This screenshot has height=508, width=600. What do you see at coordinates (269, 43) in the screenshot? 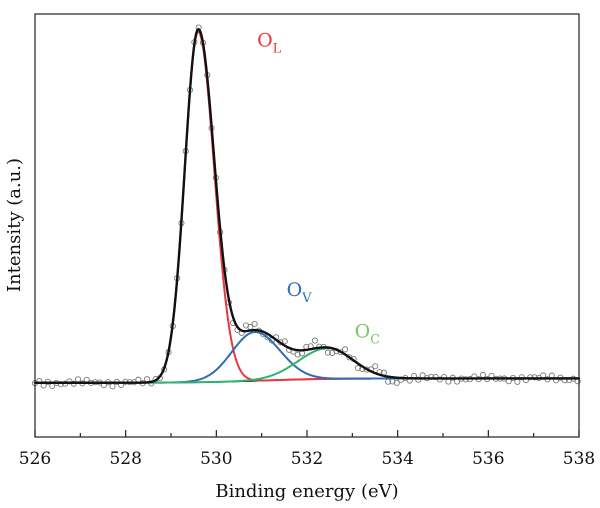
I see `ol-label: OL` at bounding box center [269, 43].